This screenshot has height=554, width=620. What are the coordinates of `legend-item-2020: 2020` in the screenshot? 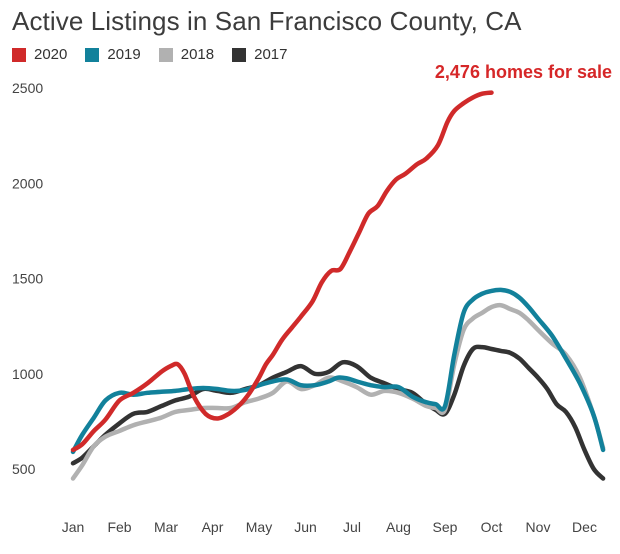 It's located at (39, 54).